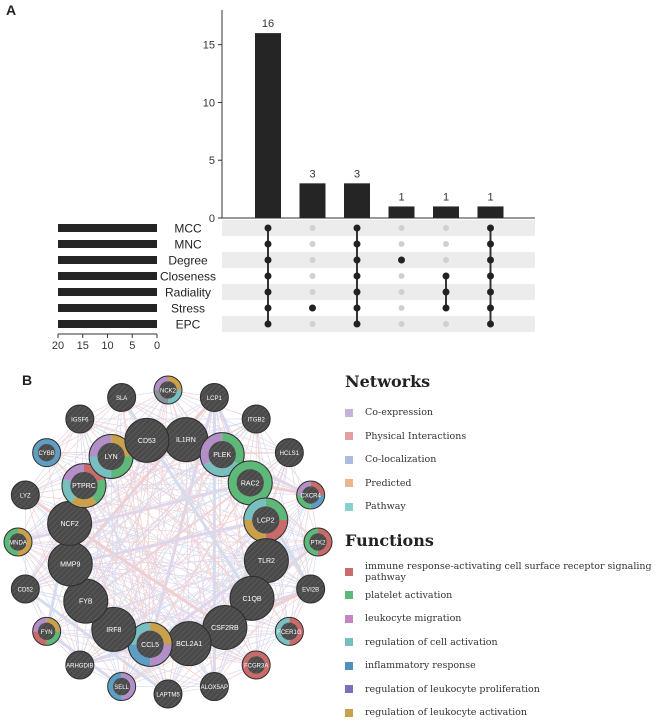 The image size is (665, 725). I want to click on network-node: EVI2B, so click(311, 589).